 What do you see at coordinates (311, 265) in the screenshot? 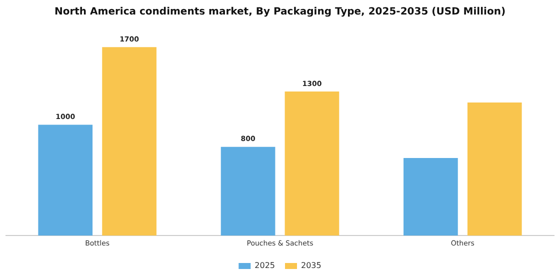
I see `legend-label: 2035` at bounding box center [311, 265].